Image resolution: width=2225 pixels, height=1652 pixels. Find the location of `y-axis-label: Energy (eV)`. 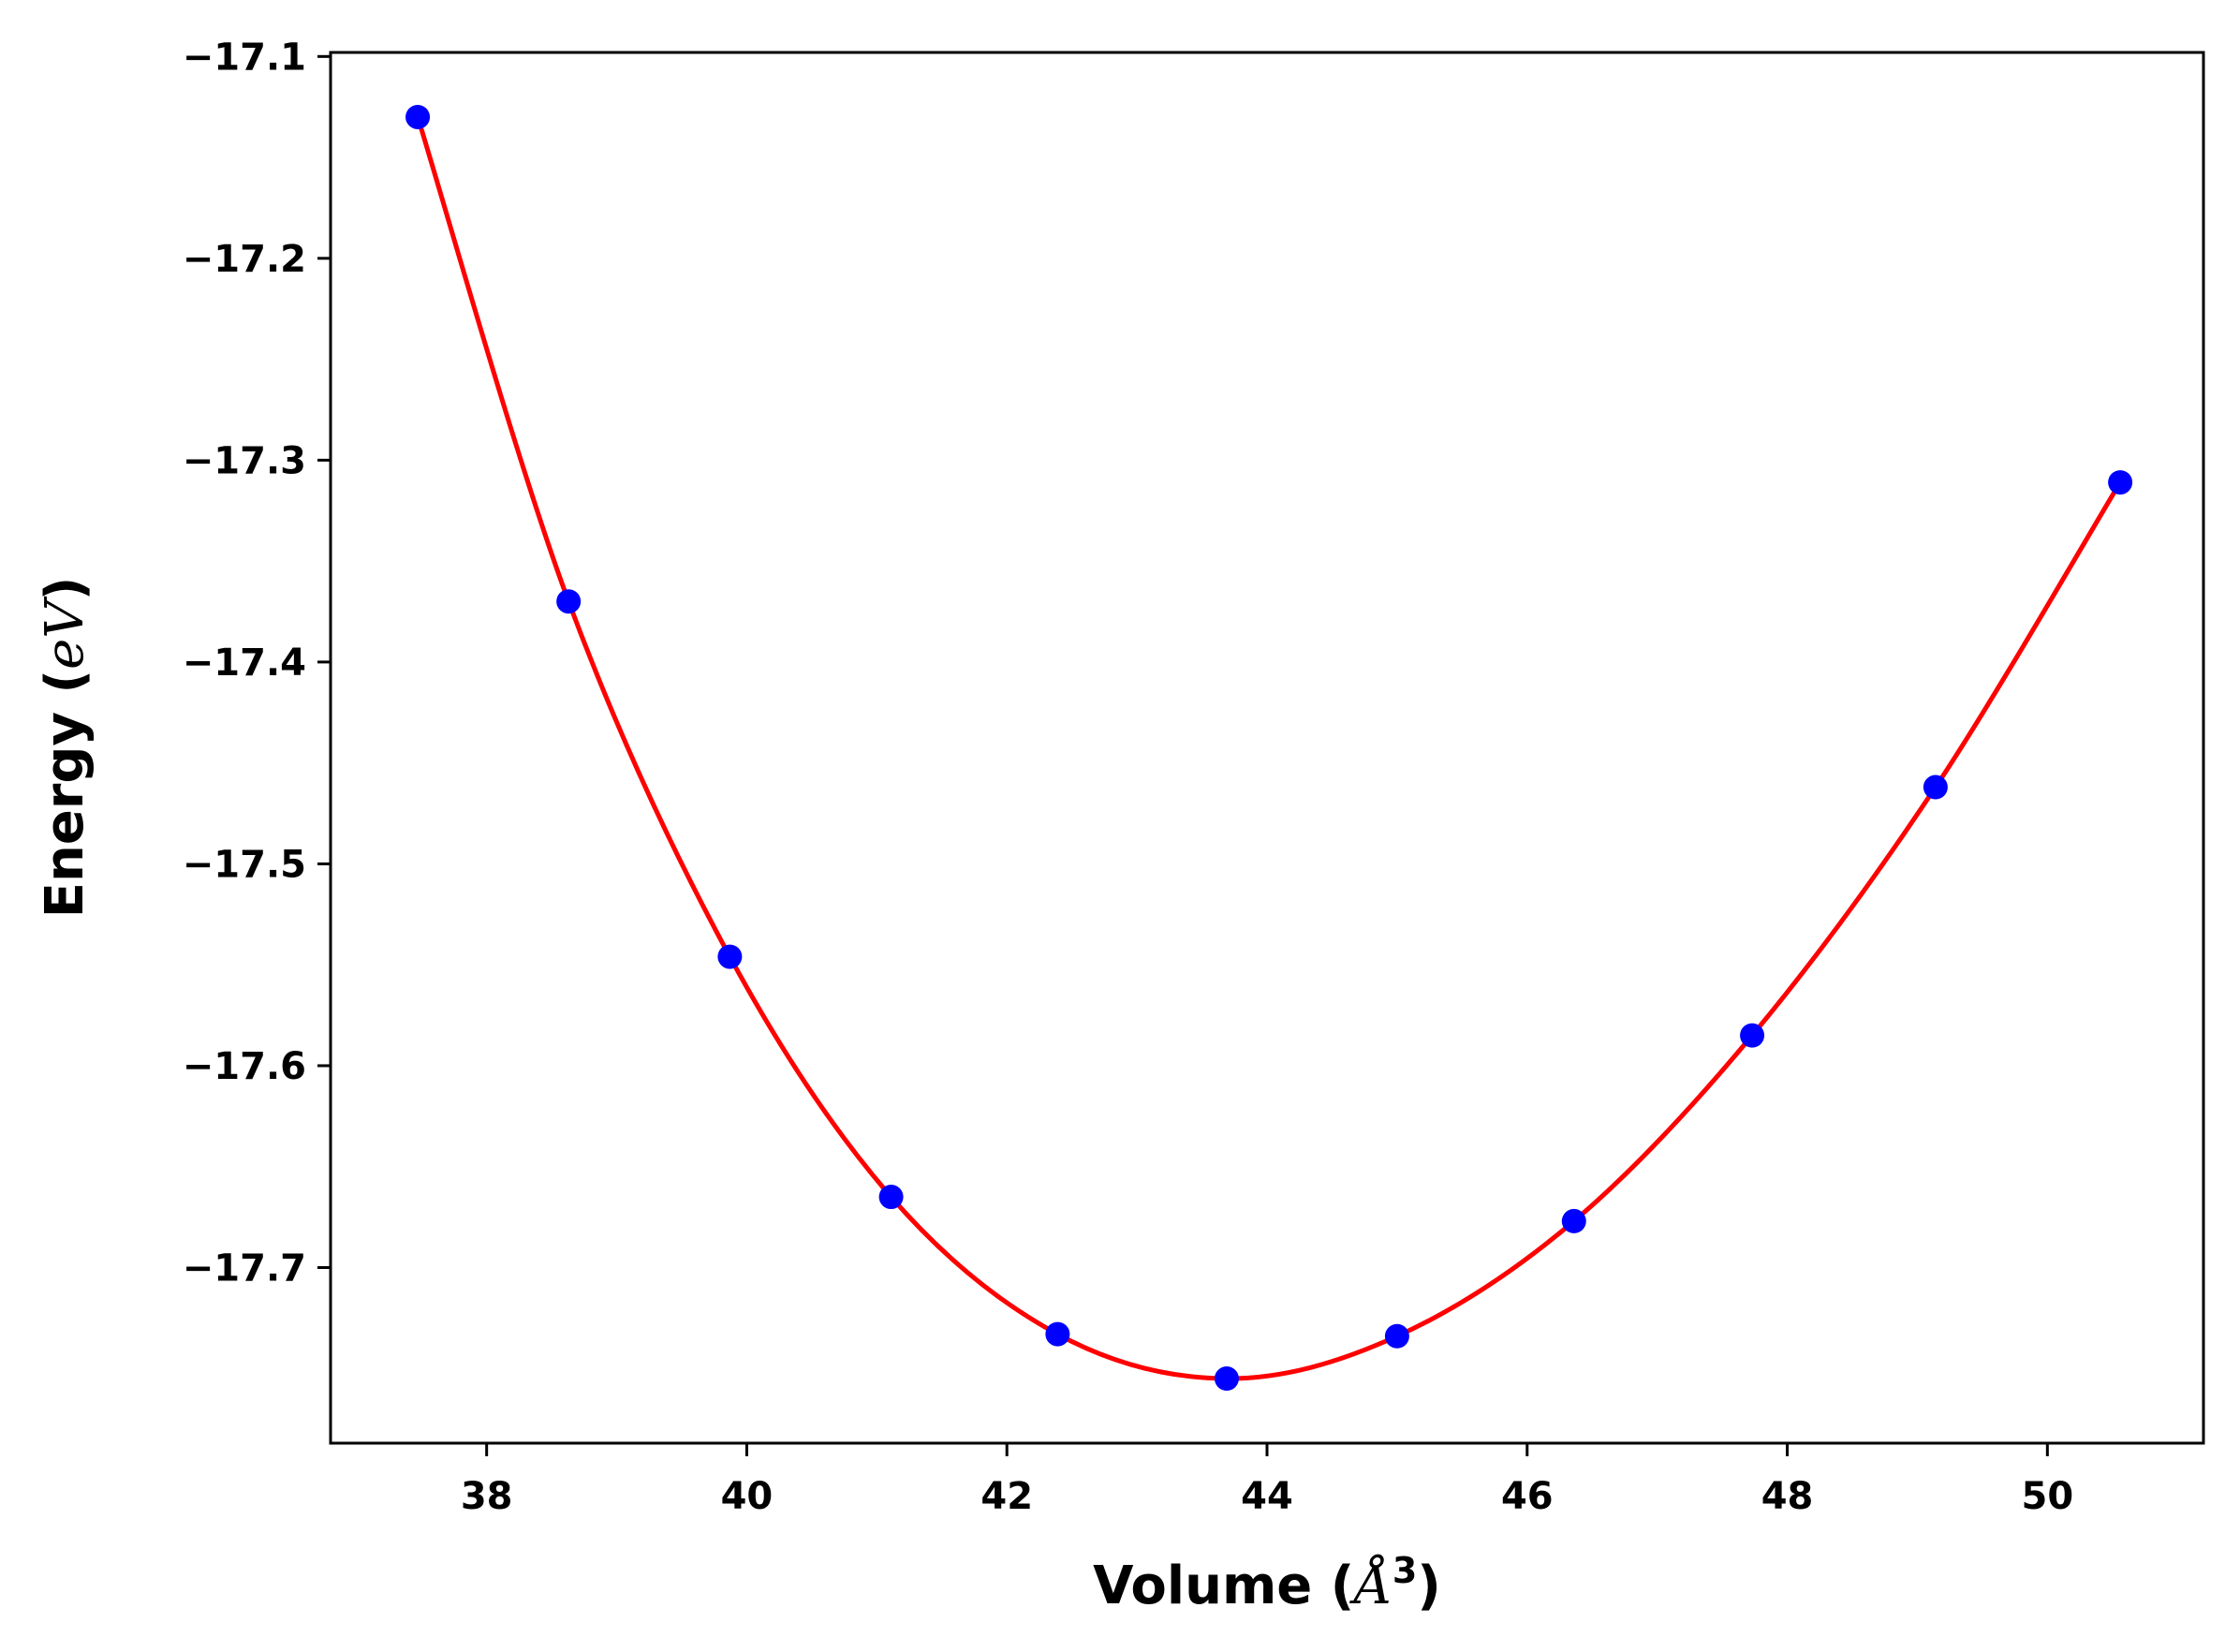

y-axis-label: Energy (eV) is located at coordinates (65, 748).